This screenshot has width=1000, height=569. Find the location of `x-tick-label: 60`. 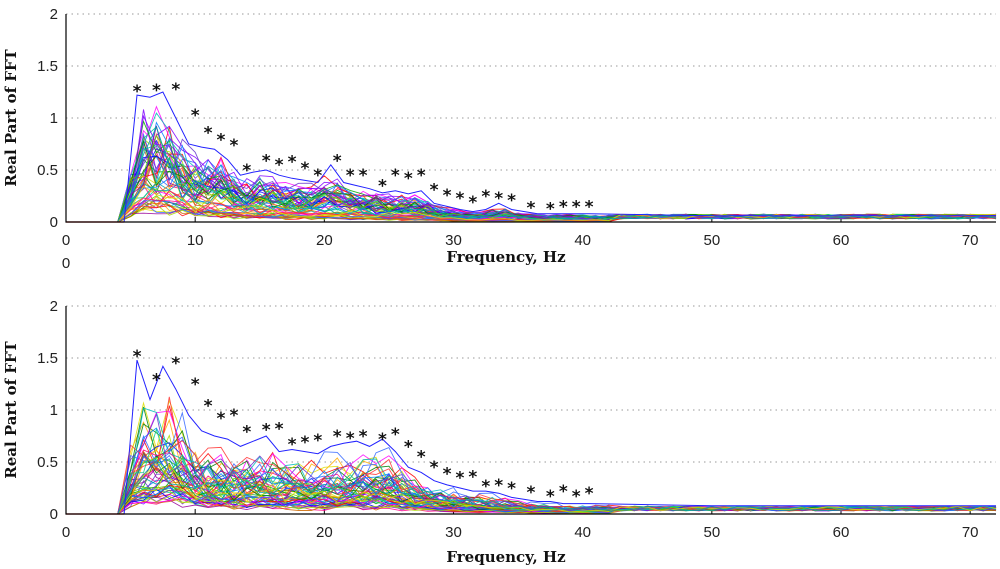

x-tick-label: 60 is located at coordinates (841, 240).